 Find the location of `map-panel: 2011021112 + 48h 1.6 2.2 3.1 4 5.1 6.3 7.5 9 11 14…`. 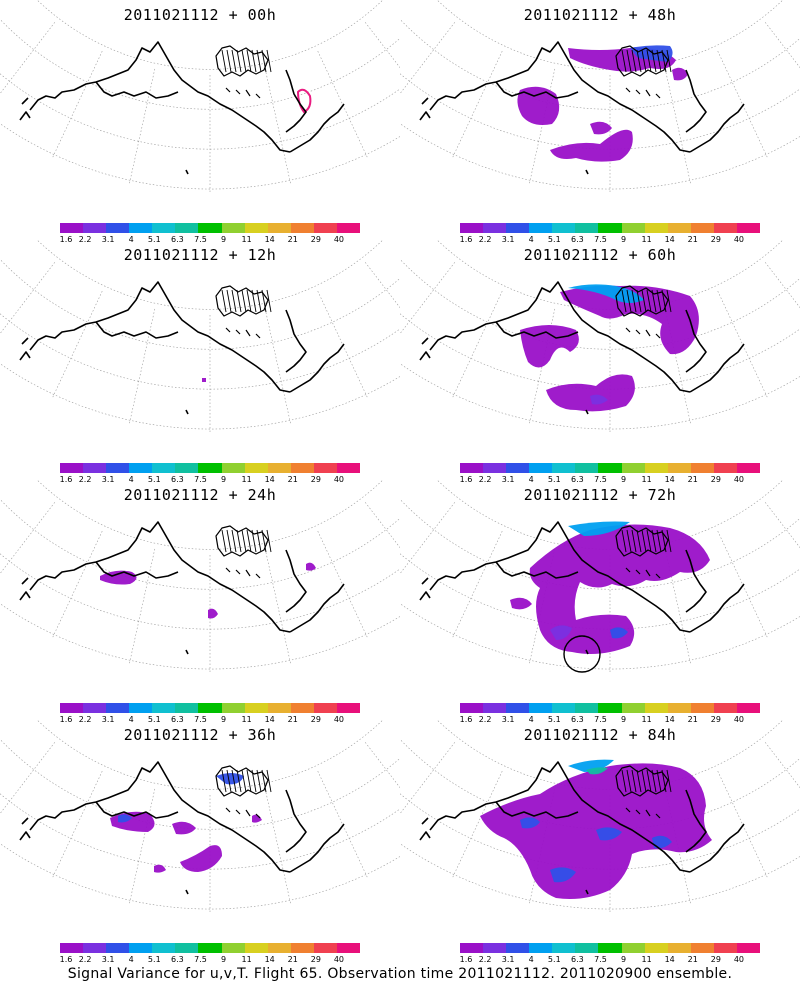

map-panel: 2011021112 + 48h 1.6 2.2 3.1 4 5.1 6.3 7.5 9 11 14… is located at coordinates (600, 122).